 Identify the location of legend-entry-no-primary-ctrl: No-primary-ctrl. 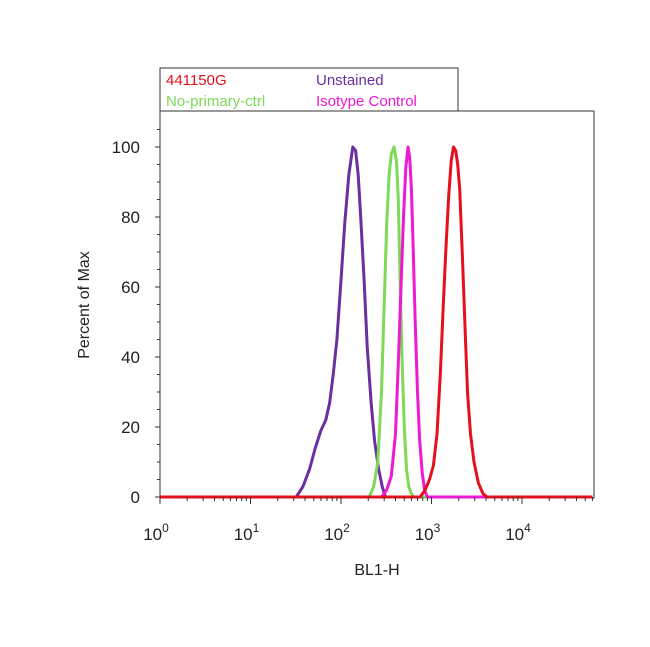
(215, 101).